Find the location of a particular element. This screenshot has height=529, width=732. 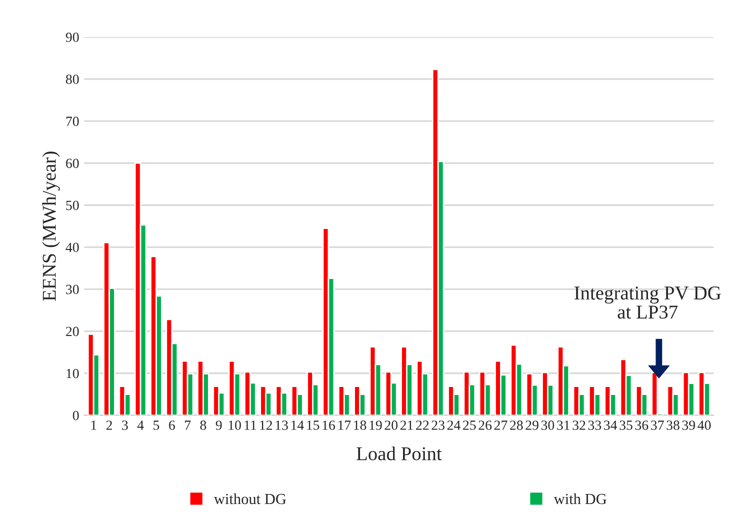

y-tick-label: 20 is located at coordinates (72, 331).